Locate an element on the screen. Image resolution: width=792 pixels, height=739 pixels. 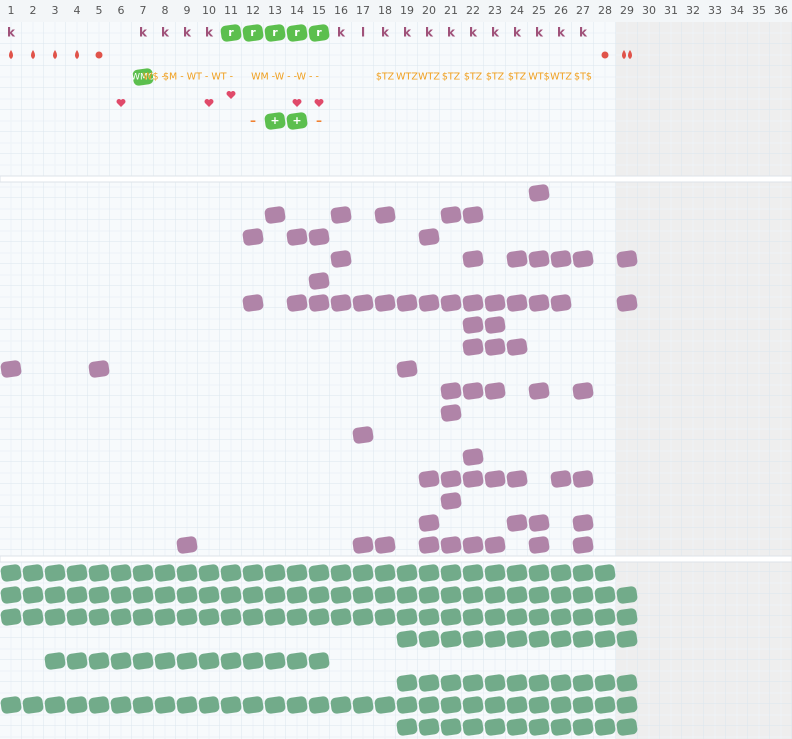
dot is located at coordinates (99, 55).